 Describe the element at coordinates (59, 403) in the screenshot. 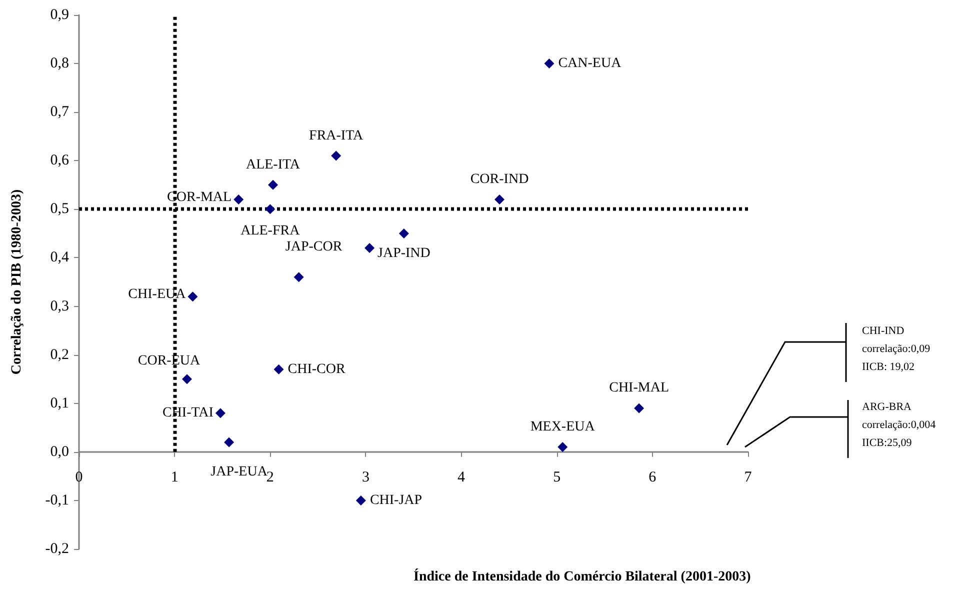

I see `y-tick-label: 0,1` at that location.